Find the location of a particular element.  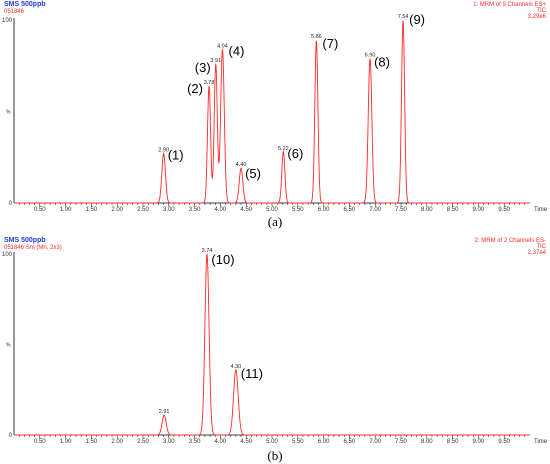

peak-id-label: (9) is located at coordinates (417, 19).